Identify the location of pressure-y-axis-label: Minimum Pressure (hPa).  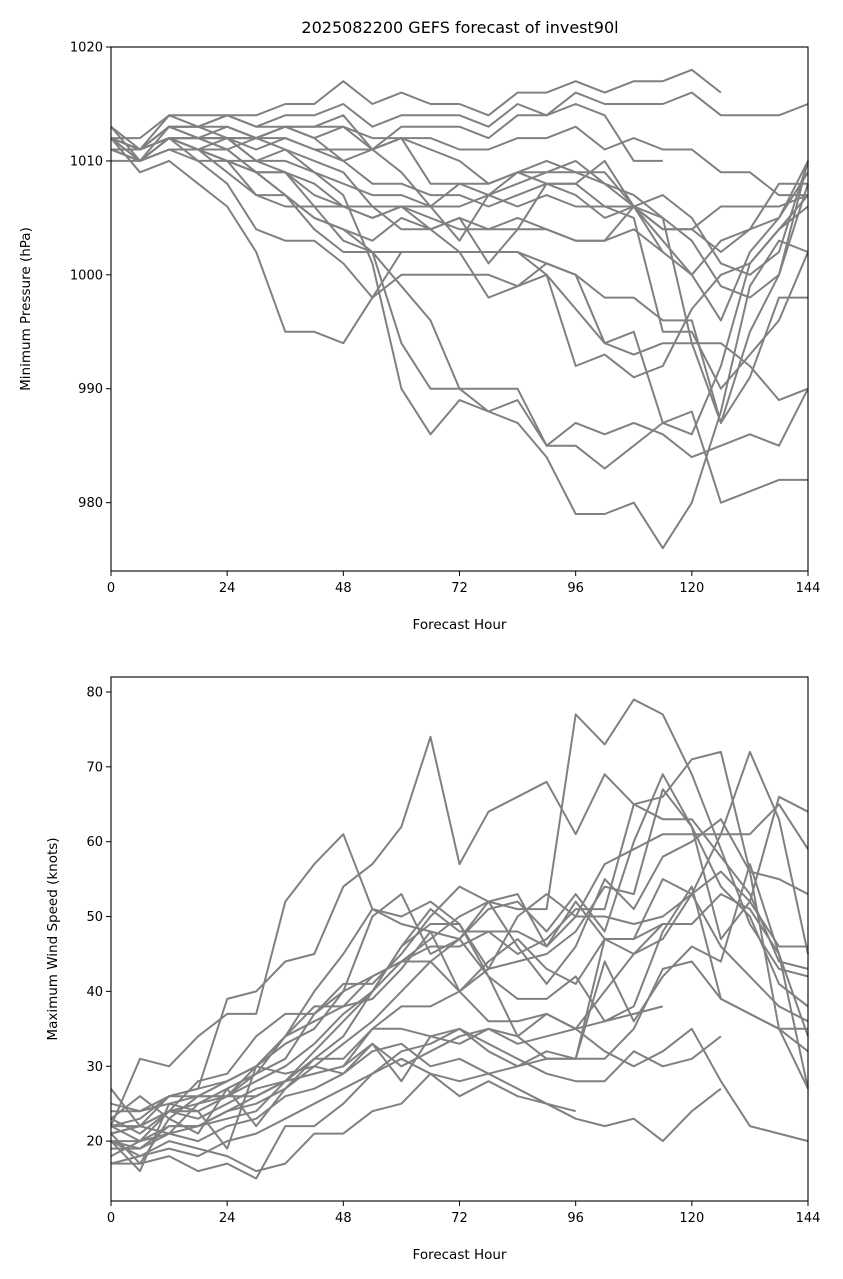
(26, 309).